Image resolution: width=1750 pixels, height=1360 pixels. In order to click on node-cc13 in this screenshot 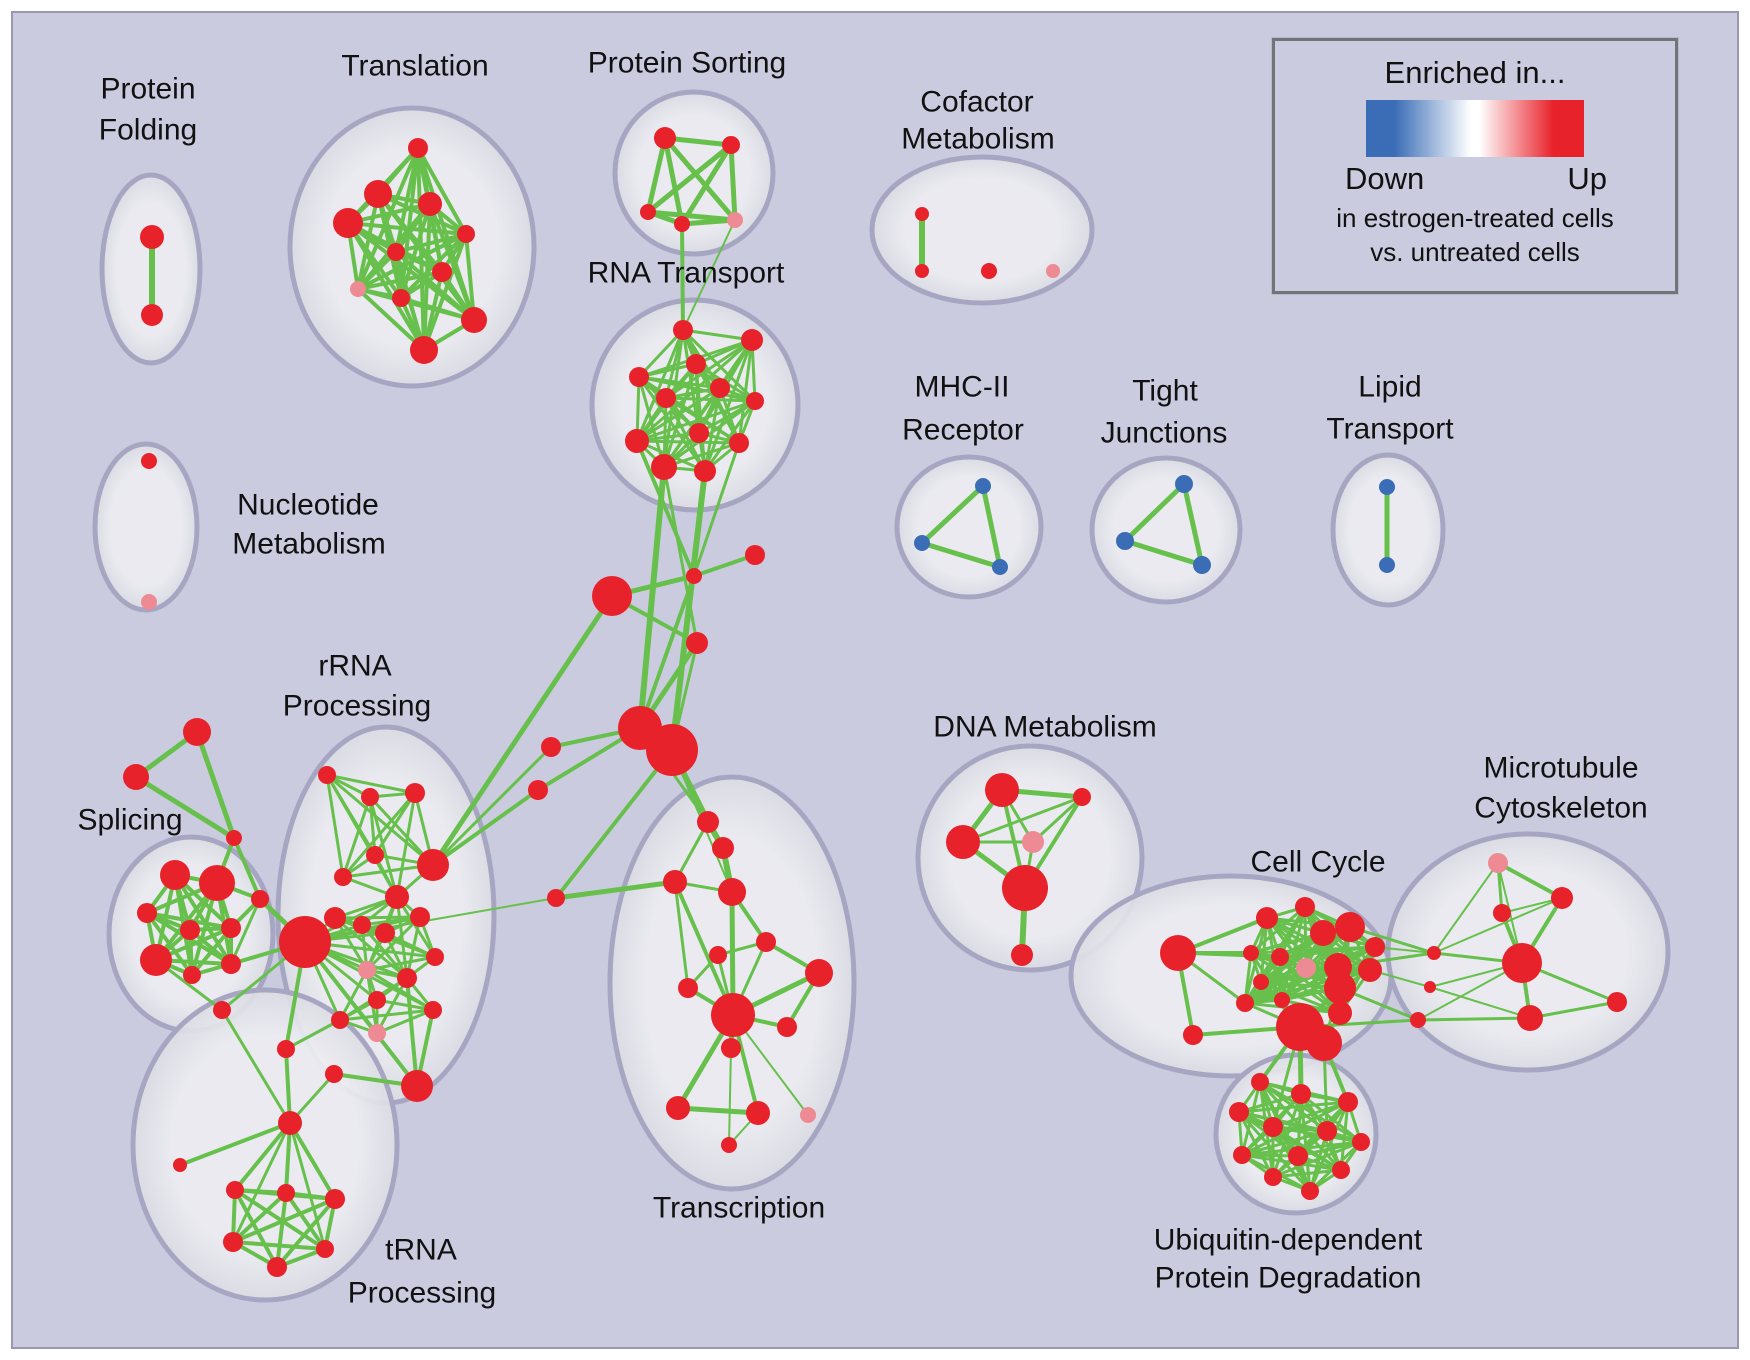, I will do `click(1282, 1000)`.